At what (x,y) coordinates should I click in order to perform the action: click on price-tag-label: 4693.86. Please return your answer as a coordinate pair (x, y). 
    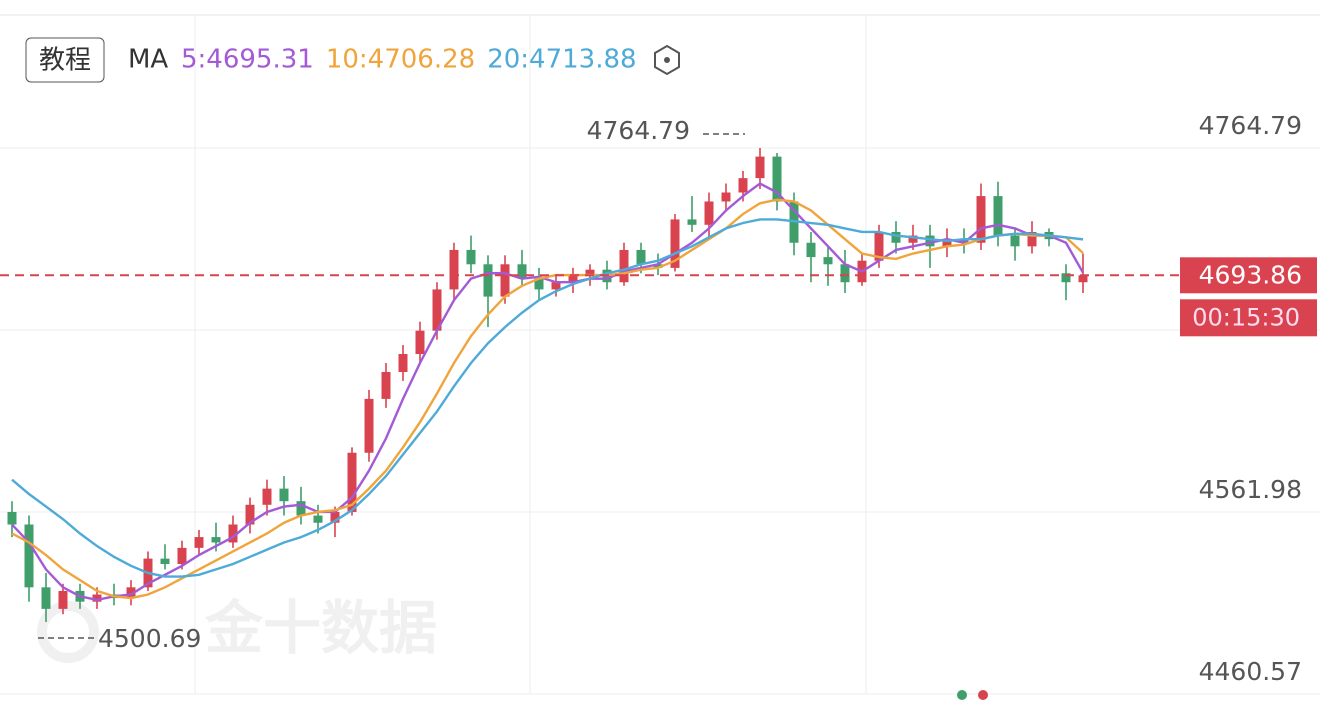
    Looking at the image, I should click on (1250, 274).